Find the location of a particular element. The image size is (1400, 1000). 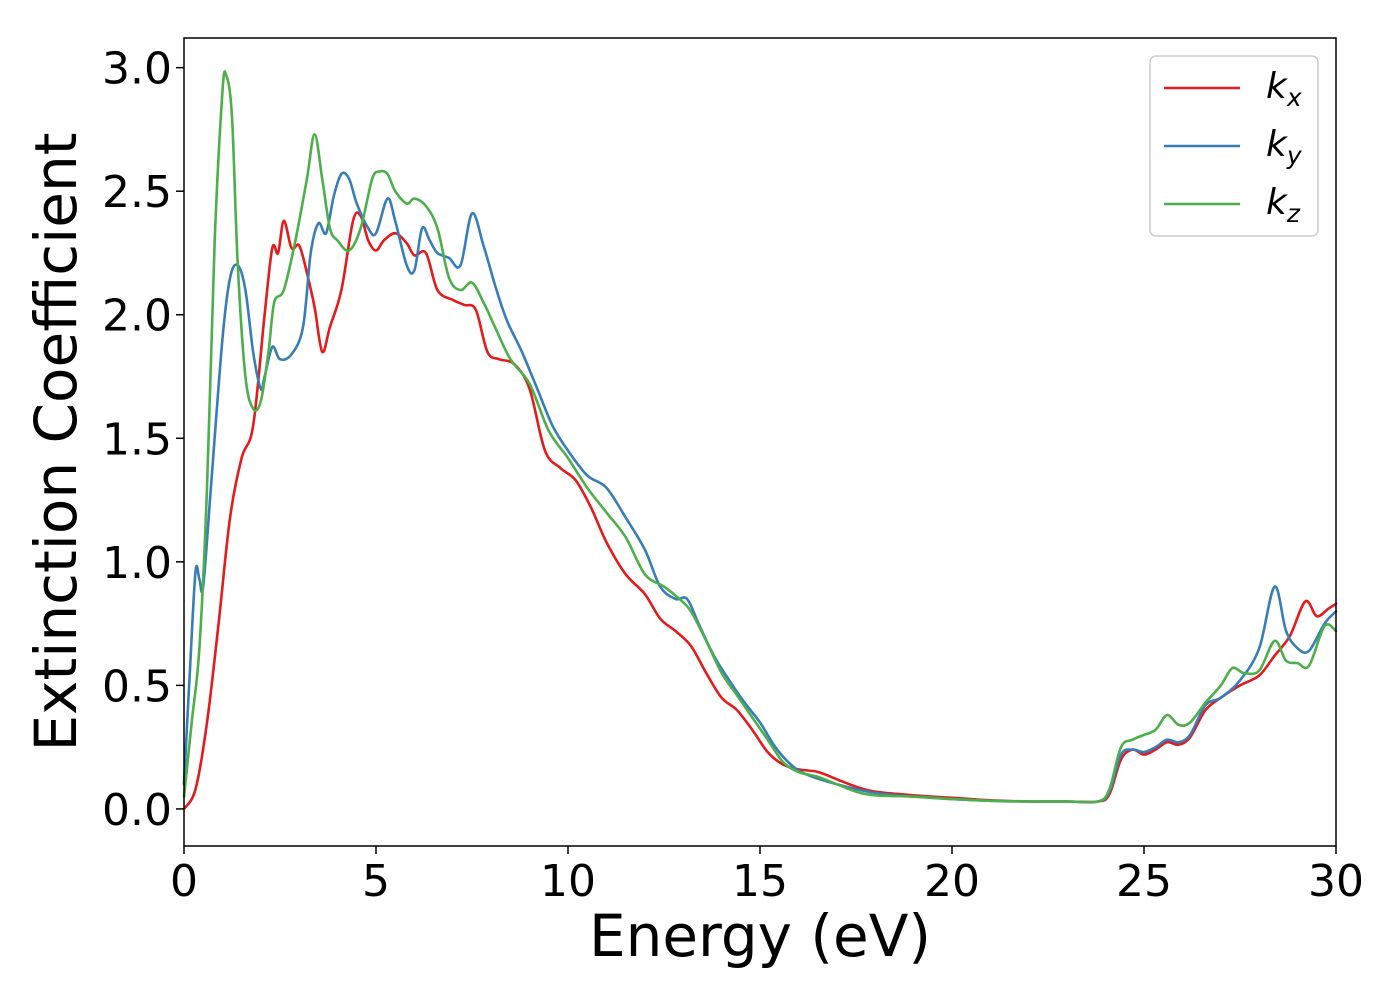

x-tick-label: 0 is located at coordinates (184, 881).